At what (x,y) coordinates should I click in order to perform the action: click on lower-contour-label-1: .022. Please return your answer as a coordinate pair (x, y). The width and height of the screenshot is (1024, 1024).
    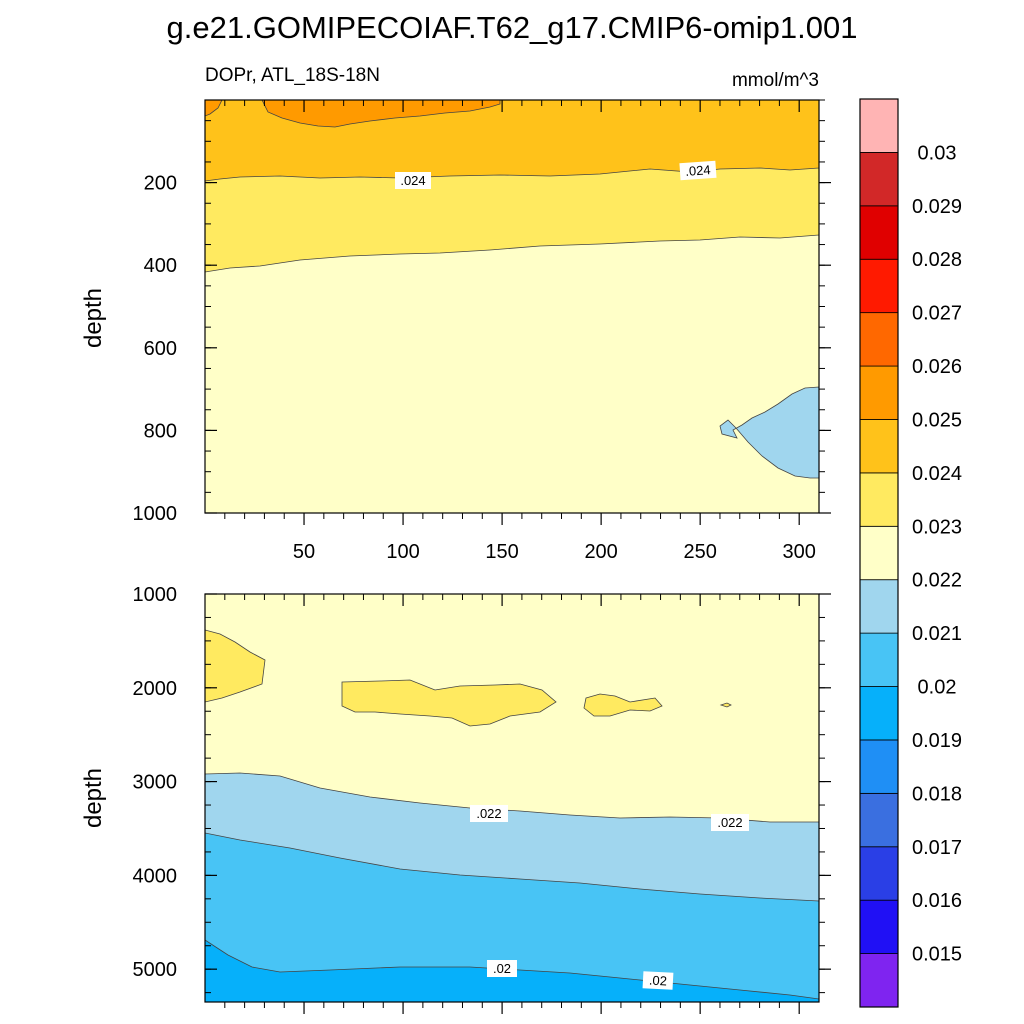
    Looking at the image, I should click on (489, 813).